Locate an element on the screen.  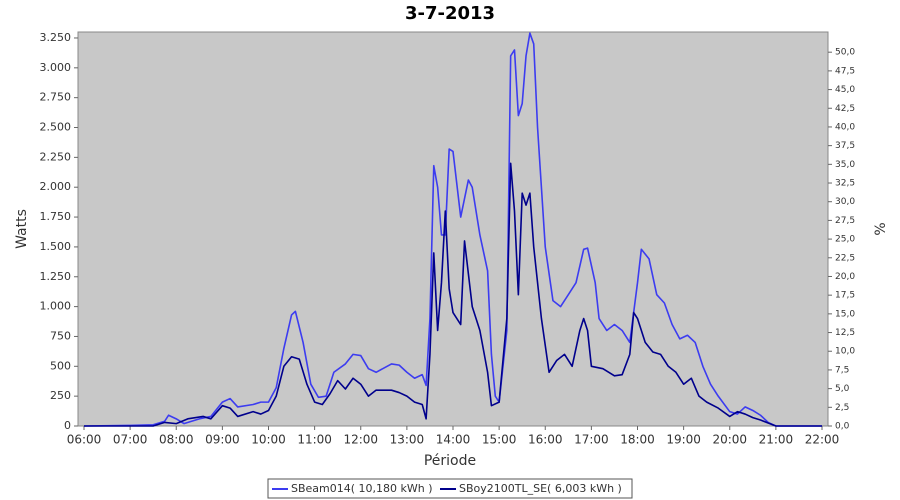
x-tick-label: 13:00 is located at coordinates (407, 440).